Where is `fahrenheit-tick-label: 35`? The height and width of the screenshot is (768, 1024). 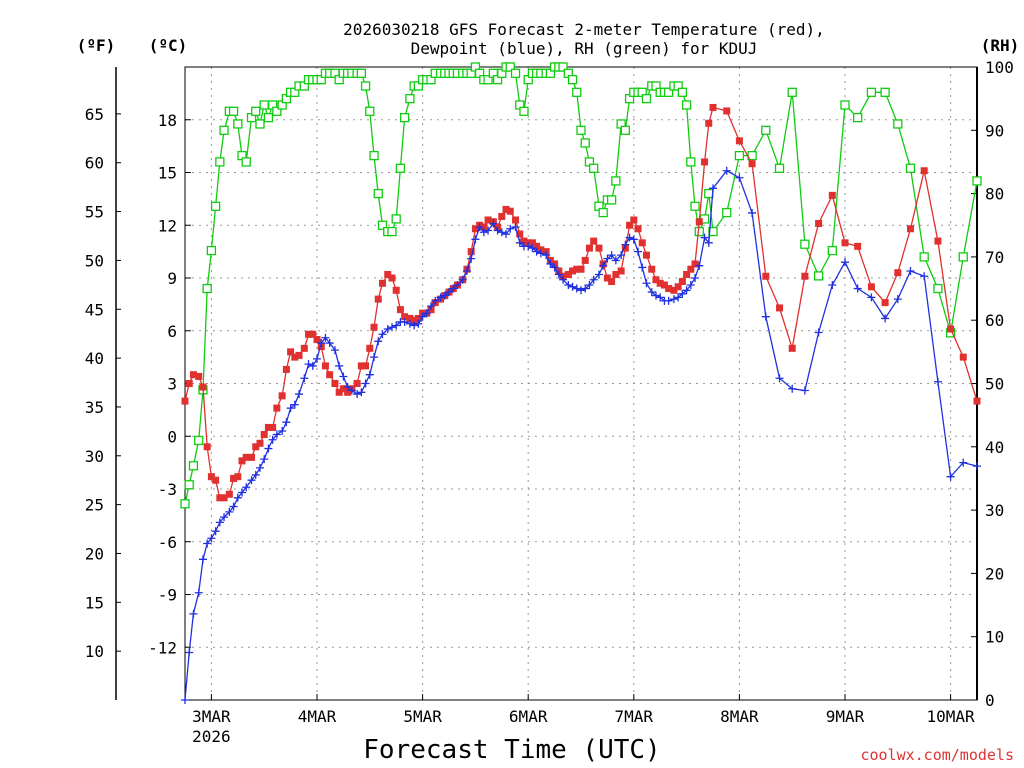 fahrenheit-tick-label: 35 is located at coordinates (94, 407).